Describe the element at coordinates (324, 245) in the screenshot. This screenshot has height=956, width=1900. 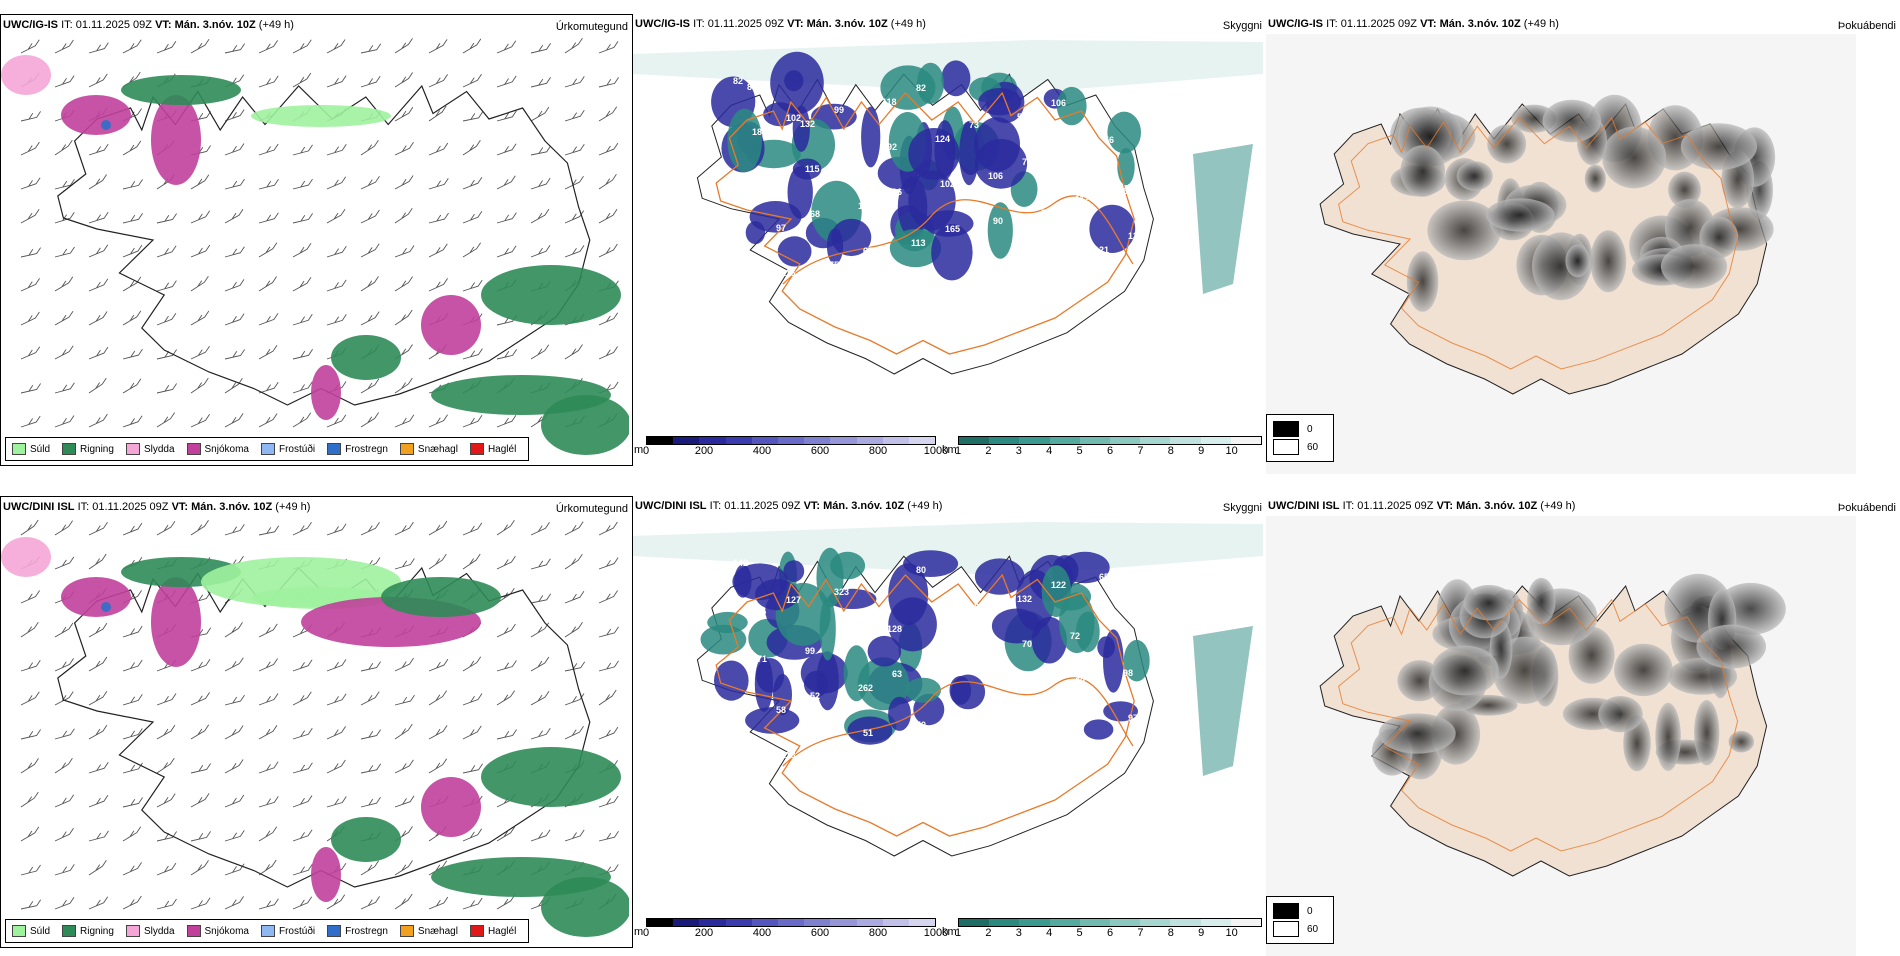
I see `iceland-outline` at that location.